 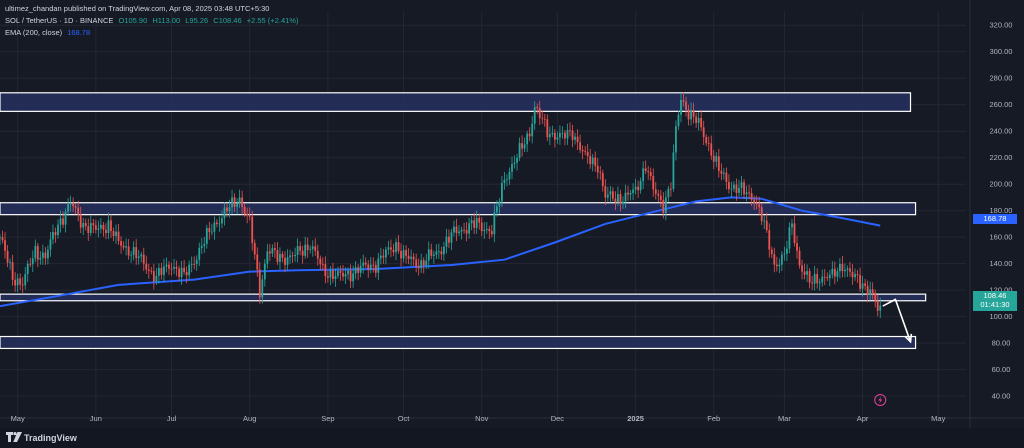 I want to click on y-tick-label: 240.00, so click(x=1001, y=131).